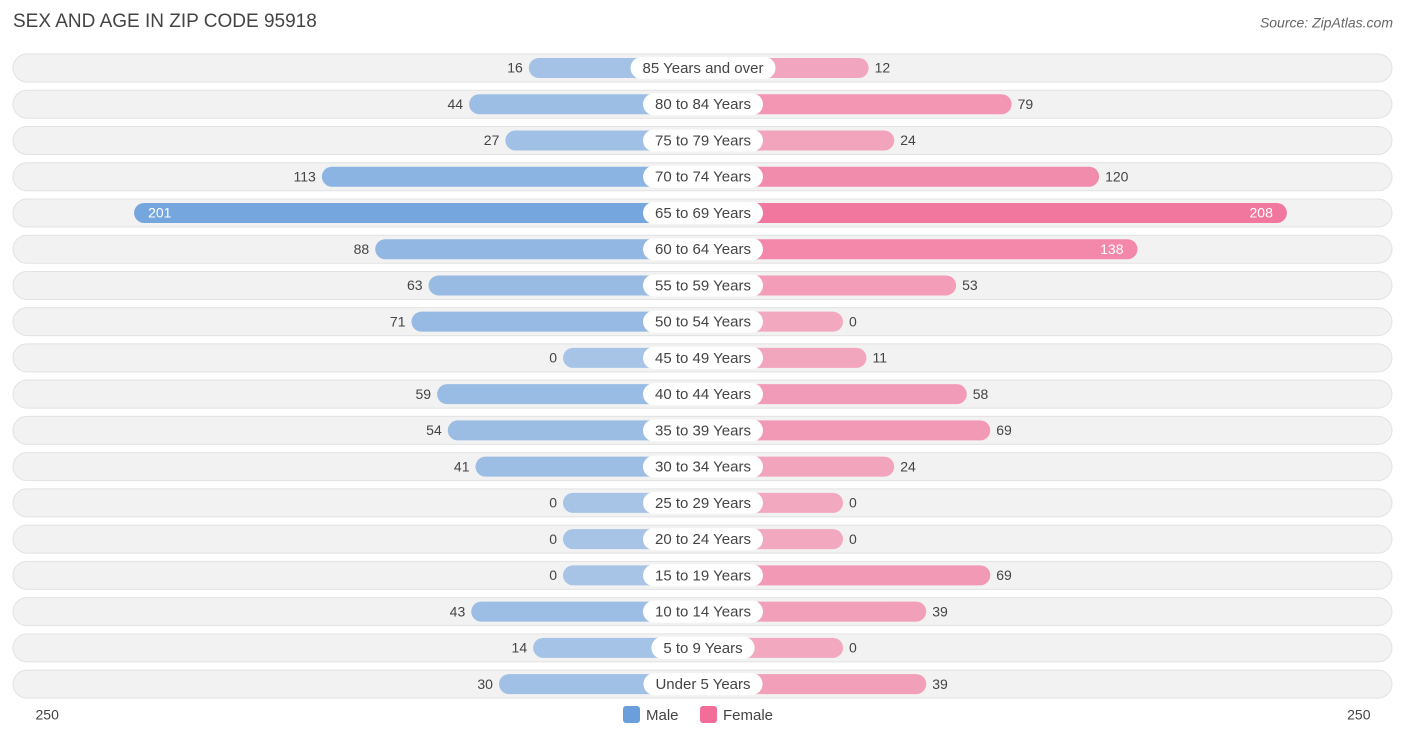  What do you see at coordinates (485, 684) in the screenshot?
I see `value-label: 30` at bounding box center [485, 684].